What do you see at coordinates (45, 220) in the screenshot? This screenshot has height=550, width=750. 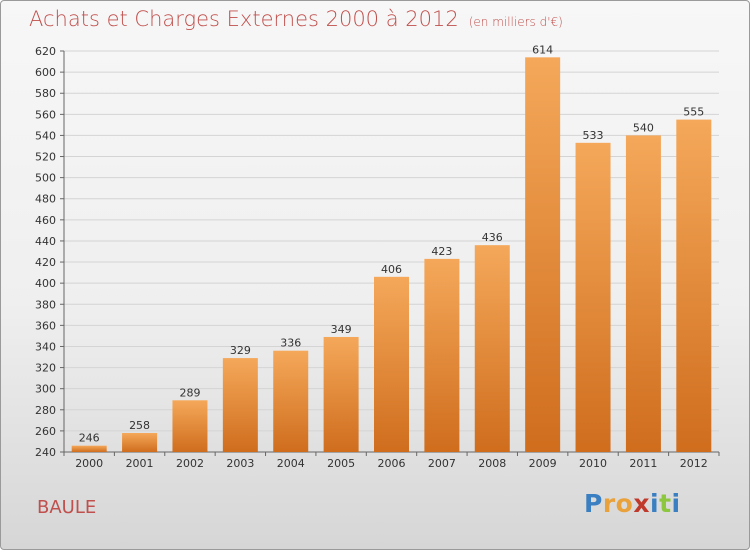 I see `y-tick-label: 460` at bounding box center [45, 220].